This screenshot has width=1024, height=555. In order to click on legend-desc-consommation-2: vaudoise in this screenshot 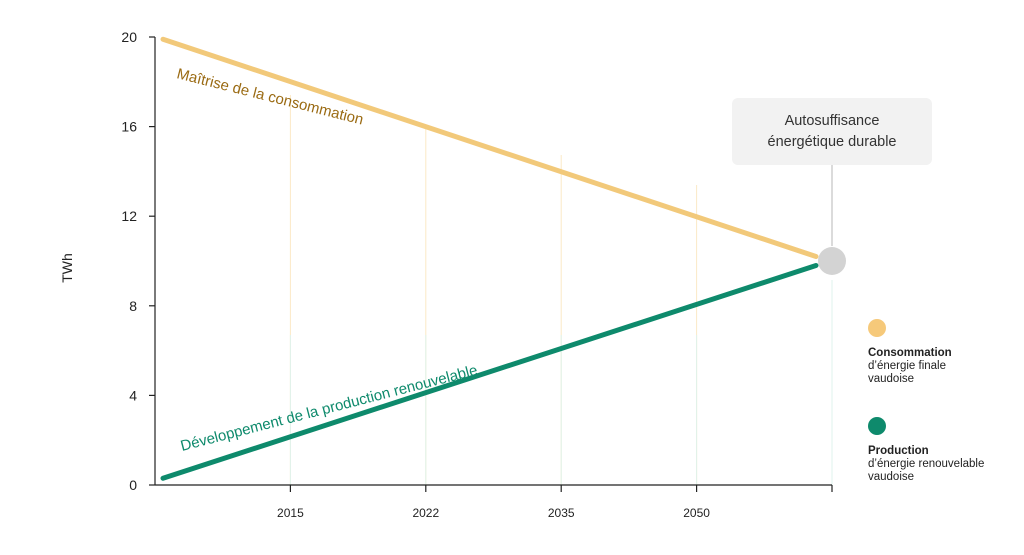, I will do `click(891, 379)`.